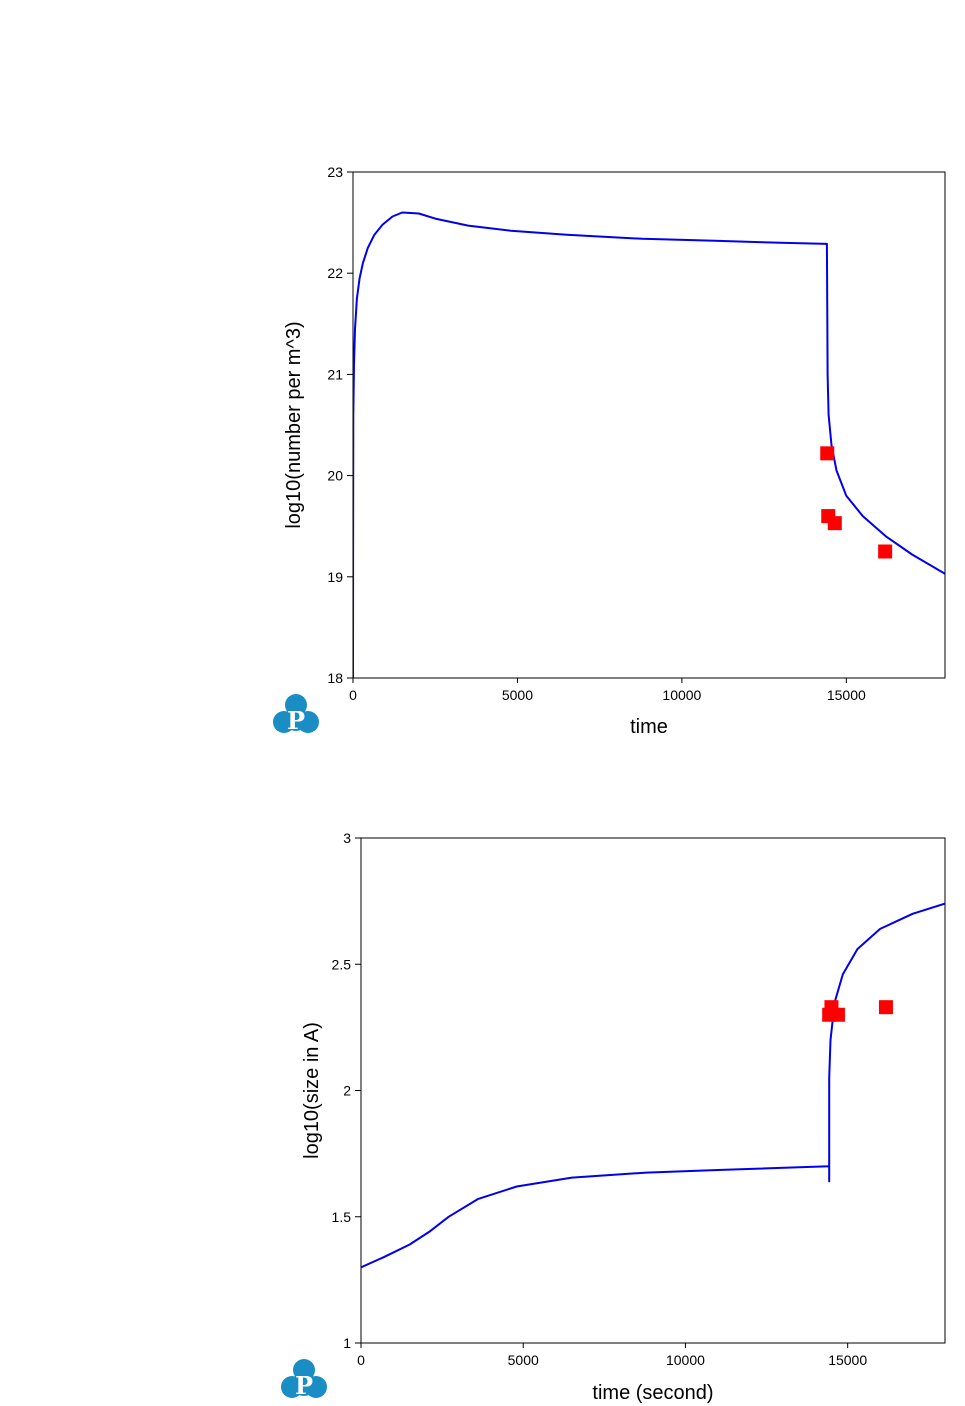 This screenshot has width=965, height=1406. Describe the element at coordinates (312, 1090) in the screenshot. I see `y-axis-label: log10(size in A)` at that location.